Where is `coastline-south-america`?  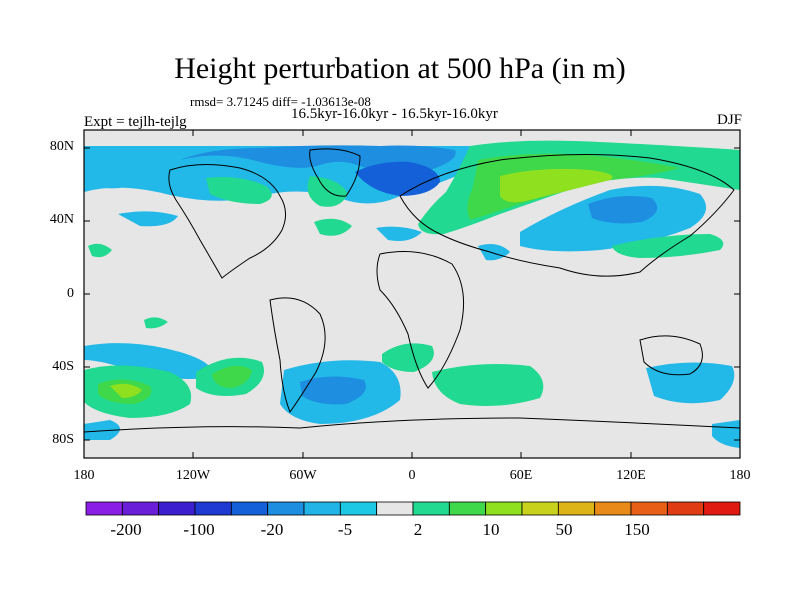 coastline-south-america is located at coordinates (297, 355).